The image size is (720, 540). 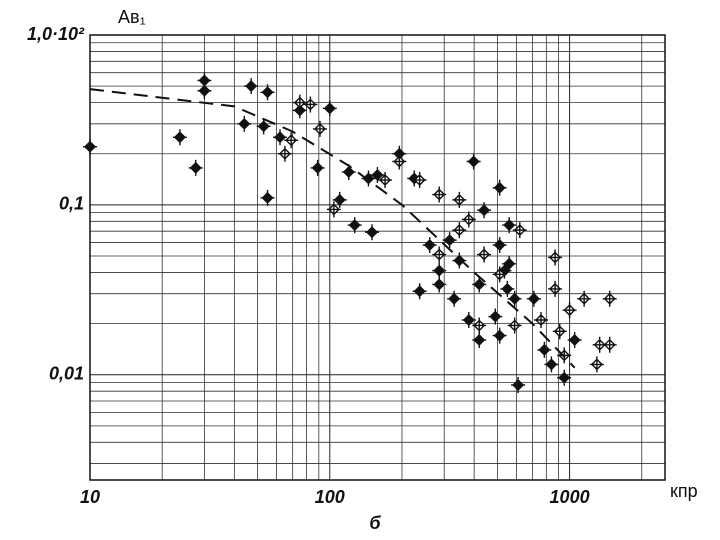 What do you see at coordinates (375, 523) in the screenshot?
I see `caption: б` at bounding box center [375, 523].